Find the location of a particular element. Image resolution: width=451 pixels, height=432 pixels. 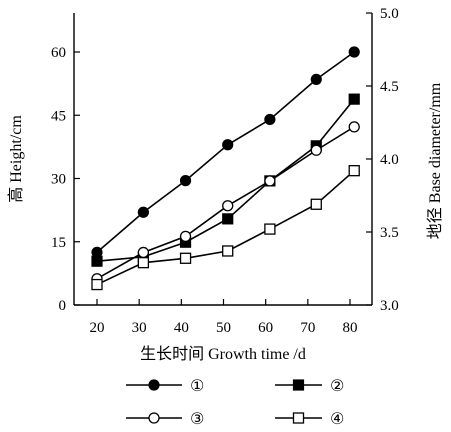

legend: ① ② ③ ④ is located at coordinates (235, 402).